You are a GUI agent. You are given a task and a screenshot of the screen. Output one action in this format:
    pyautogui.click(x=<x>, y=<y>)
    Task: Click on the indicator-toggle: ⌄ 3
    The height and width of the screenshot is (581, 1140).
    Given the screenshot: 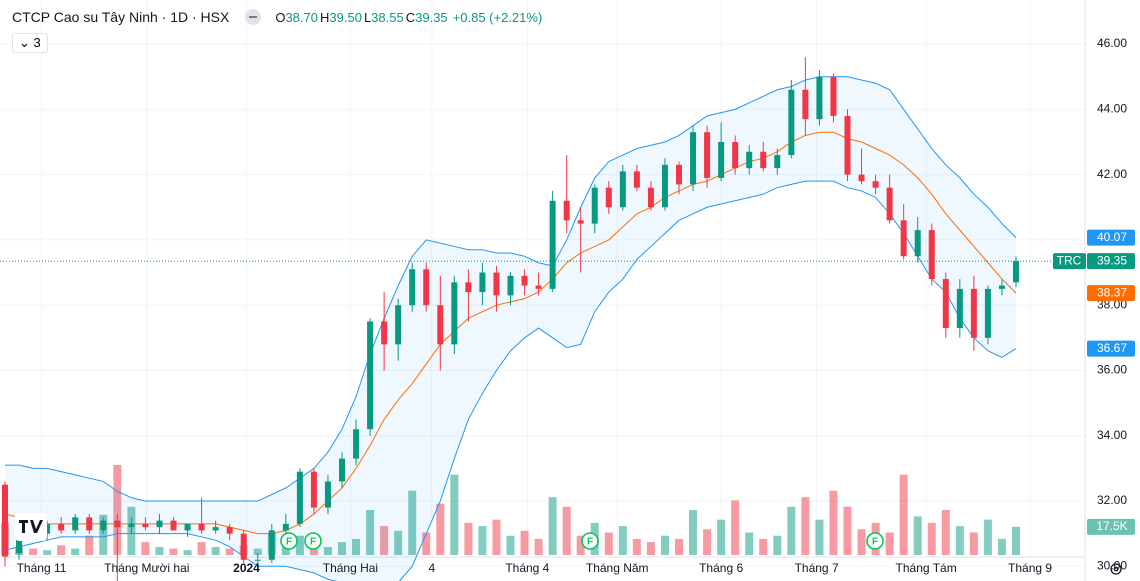 What is the action you would take?
    pyautogui.click(x=30, y=43)
    